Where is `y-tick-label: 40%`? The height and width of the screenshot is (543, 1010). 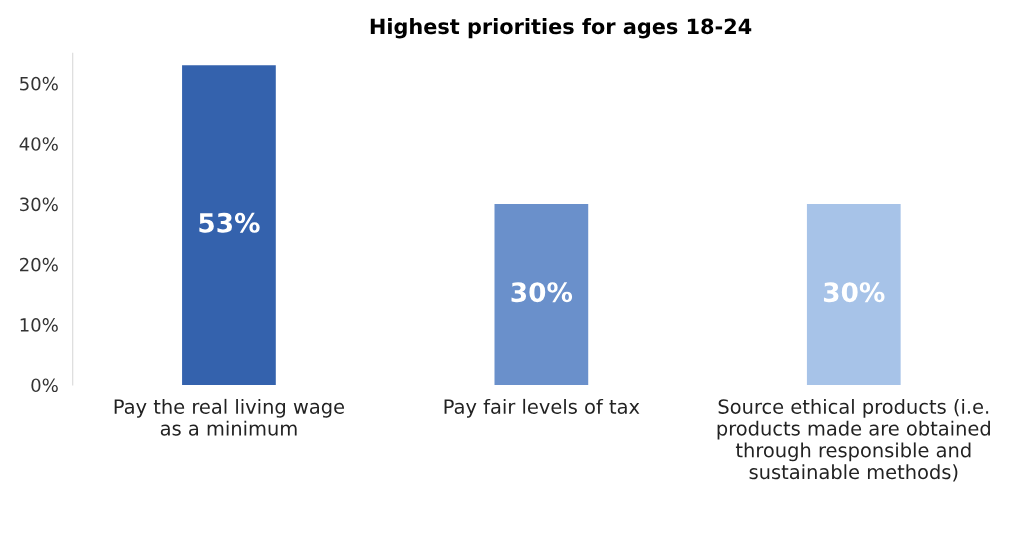
y-tick-label: 40% is located at coordinates (38, 144).